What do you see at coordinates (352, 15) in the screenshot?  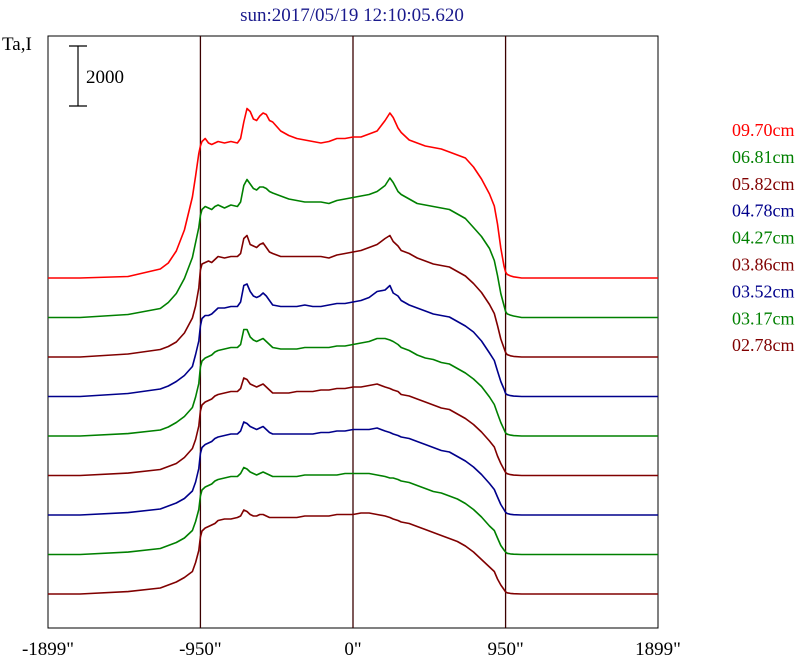 I see `chart-title: sun:2017/05/19 12:10:05.620` at bounding box center [352, 15].